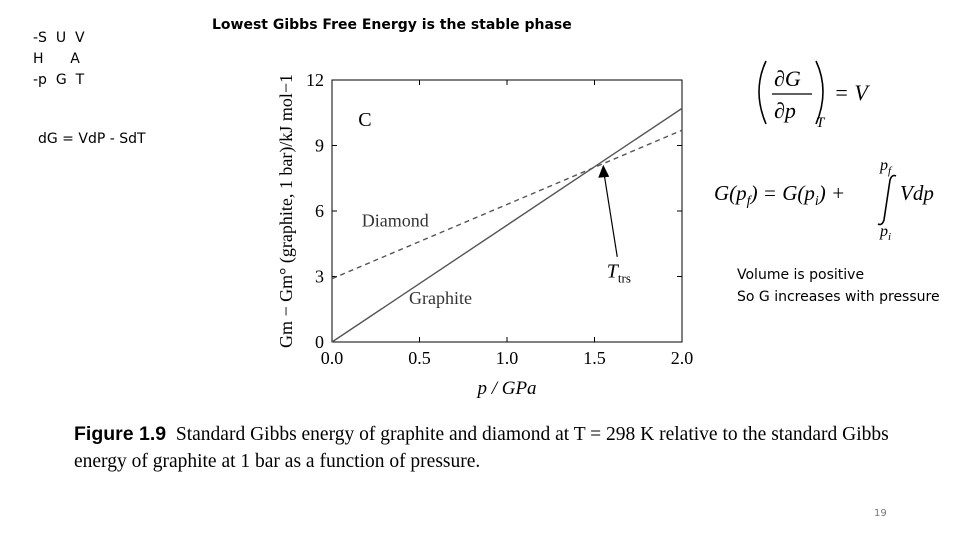  I want to click on mnemonic-row-1: -S U V, so click(59, 38).